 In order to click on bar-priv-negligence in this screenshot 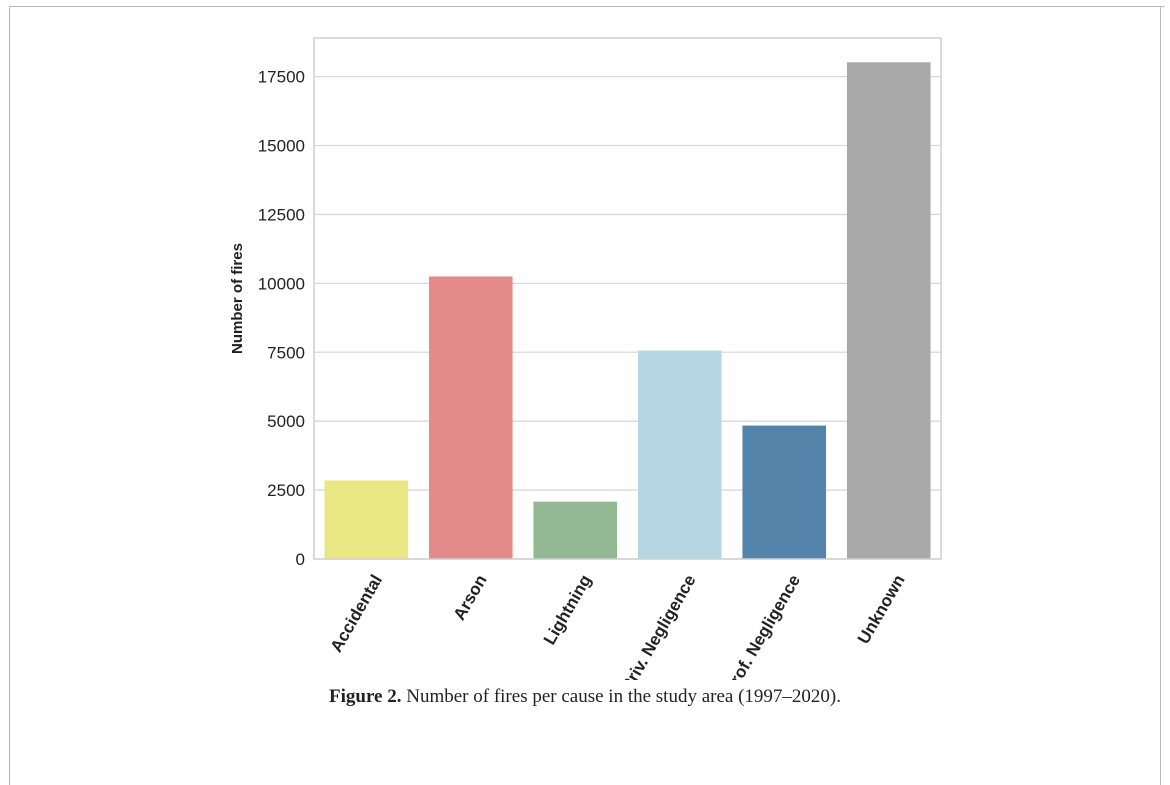, I will do `click(679, 454)`.